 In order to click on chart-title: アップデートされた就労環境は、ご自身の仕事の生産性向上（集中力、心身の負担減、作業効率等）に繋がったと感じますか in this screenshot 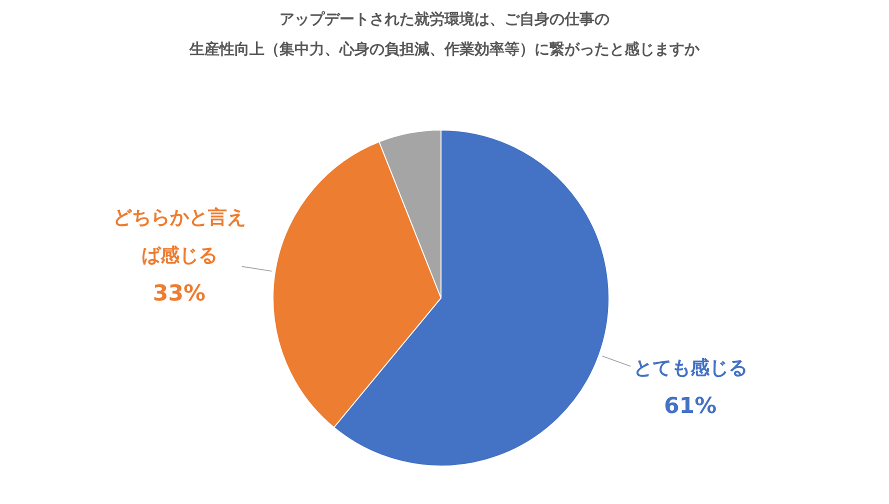, I will do `click(444, 34)`.